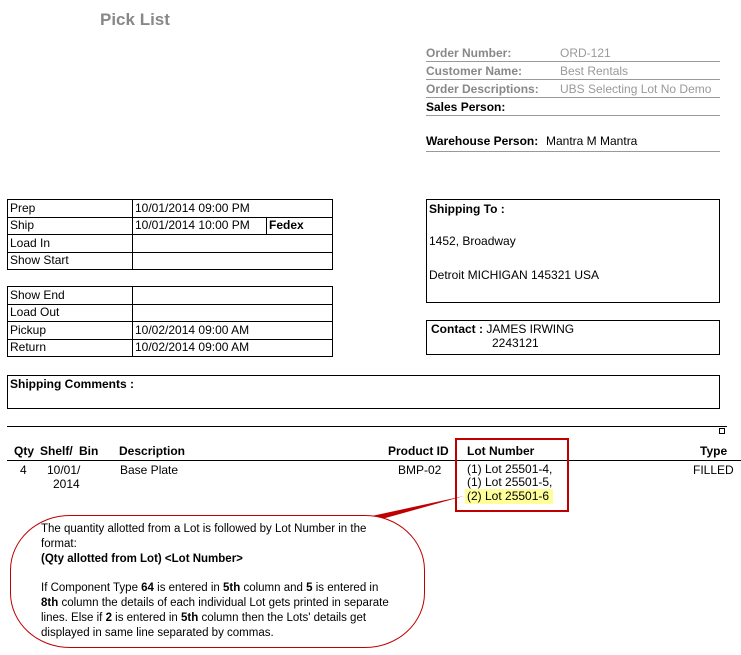 This screenshot has width=741, height=655. What do you see at coordinates (594, 71) in the screenshot?
I see `customer-name: Best Rentals` at bounding box center [594, 71].